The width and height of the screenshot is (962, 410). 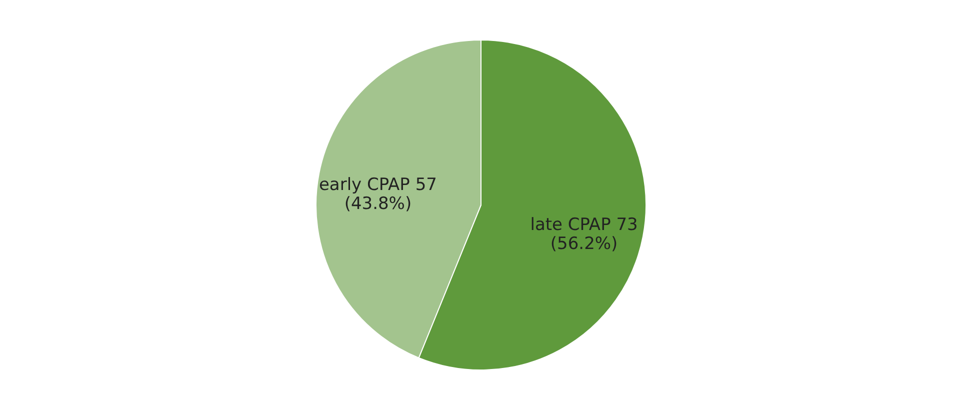 What do you see at coordinates (377, 194) in the screenshot?
I see `slice-label: early CPAP 57 (43.8%)` at bounding box center [377, 194].